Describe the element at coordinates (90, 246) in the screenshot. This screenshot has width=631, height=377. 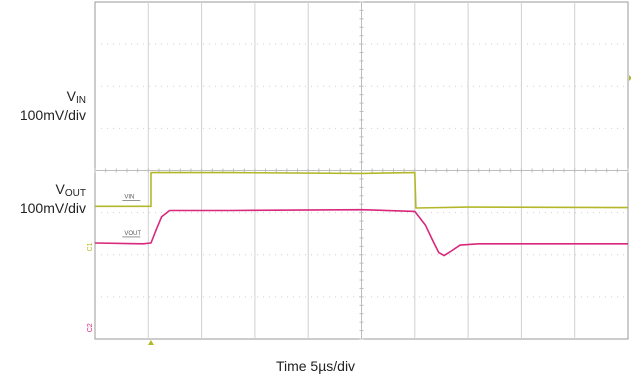
I see `channel-marker-vin: C1` at that location.